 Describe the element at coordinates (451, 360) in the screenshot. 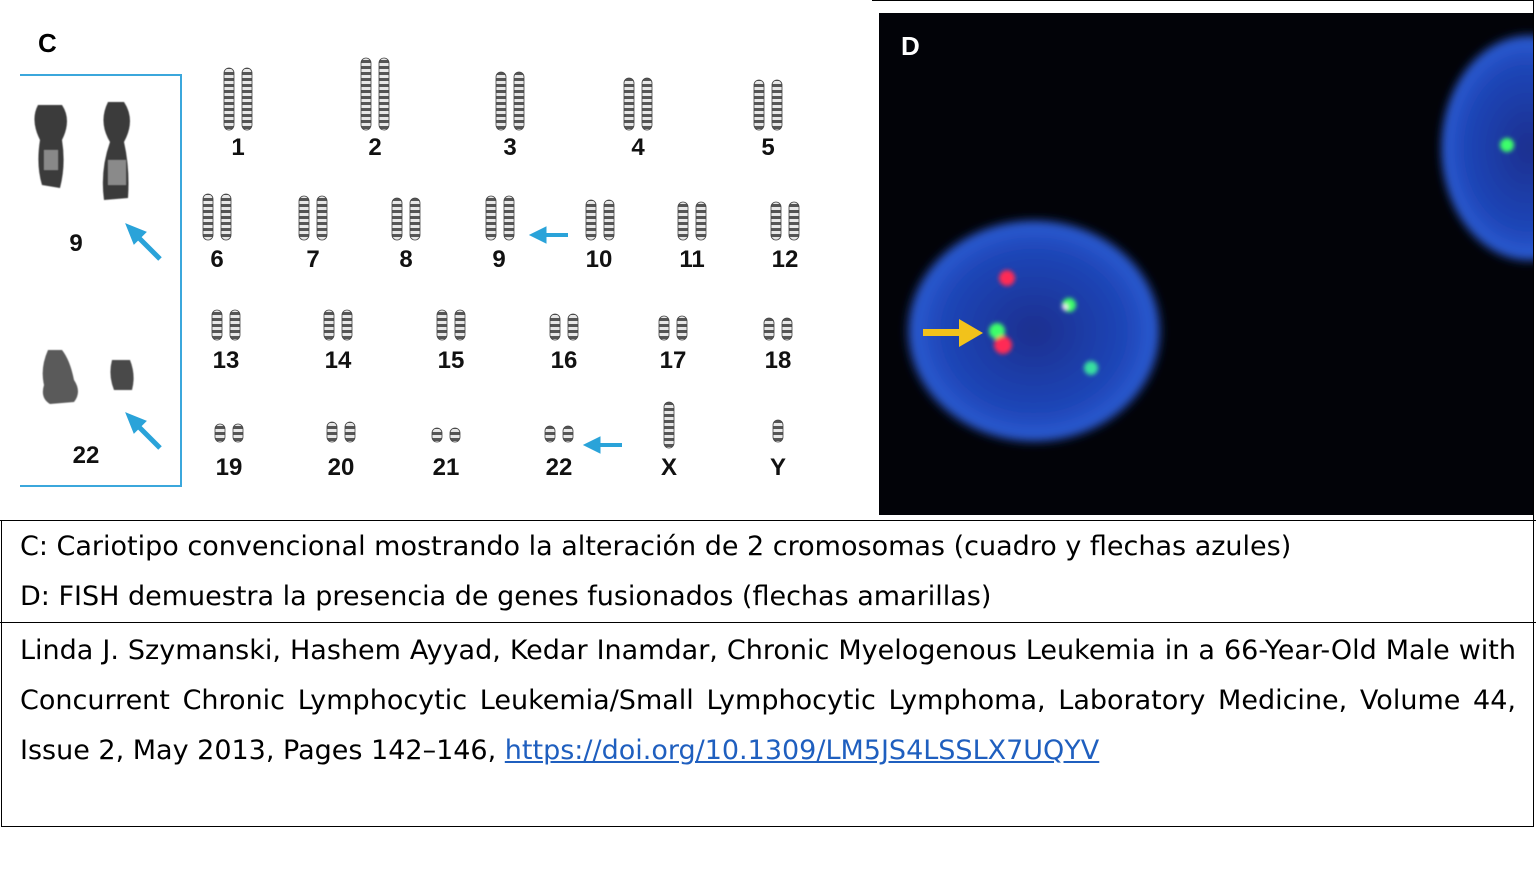

I see `chr-label-15: 15` at that location.